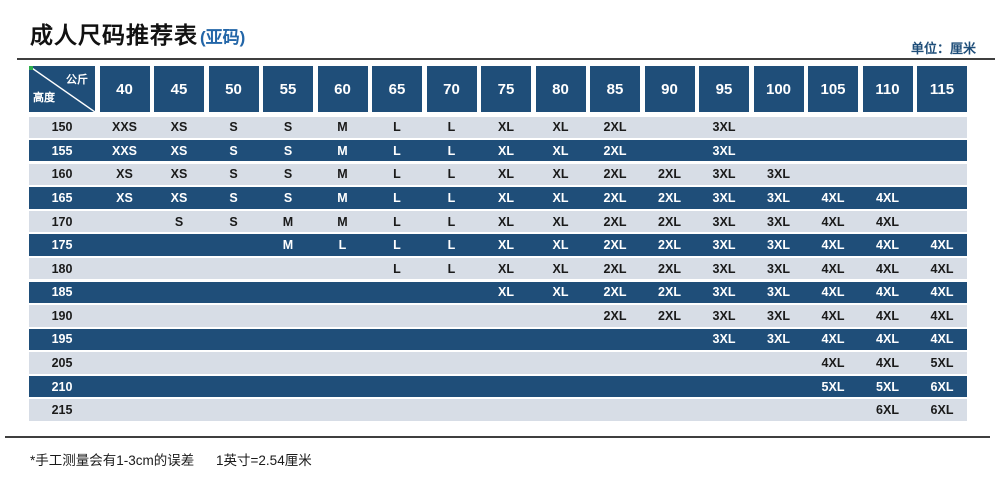 This screenshot has width=1000, height=487. I want to click on top-divider, so click(506, 59).